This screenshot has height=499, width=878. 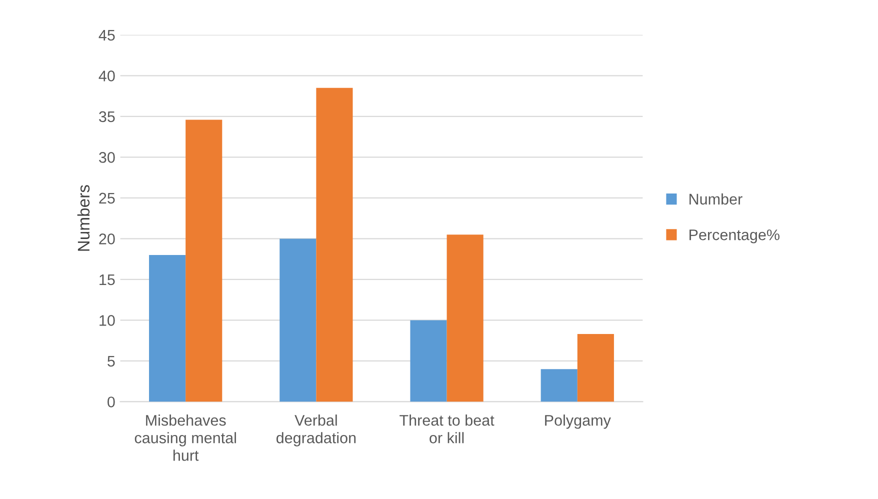 What do you see at coordinates (185, 437) in the screenshot?
I see `x-tick-label: Misbehaves causing mental hurt` at bounding box center [185, 437].